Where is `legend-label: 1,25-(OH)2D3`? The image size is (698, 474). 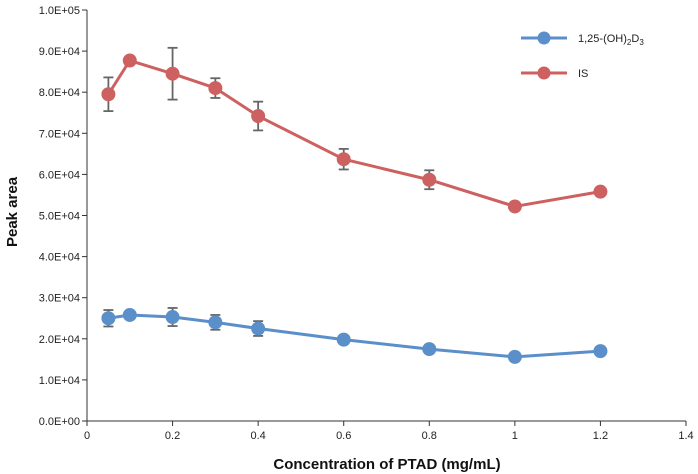
legend-label: 1,25-(OH)2D3 is located at coordinates (611, 40).